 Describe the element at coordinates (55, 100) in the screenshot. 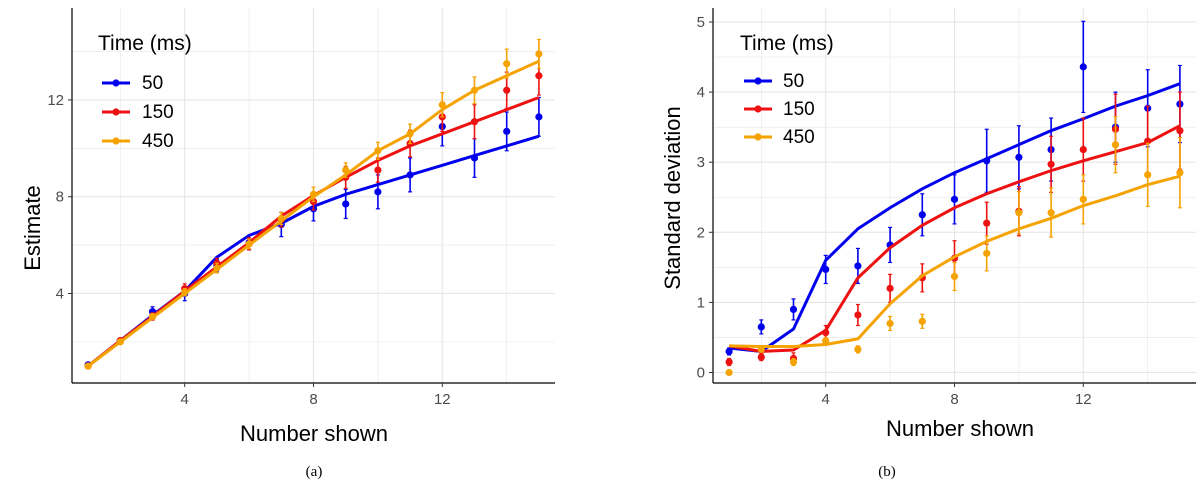

I see `y-tick-label: 12` at that location.